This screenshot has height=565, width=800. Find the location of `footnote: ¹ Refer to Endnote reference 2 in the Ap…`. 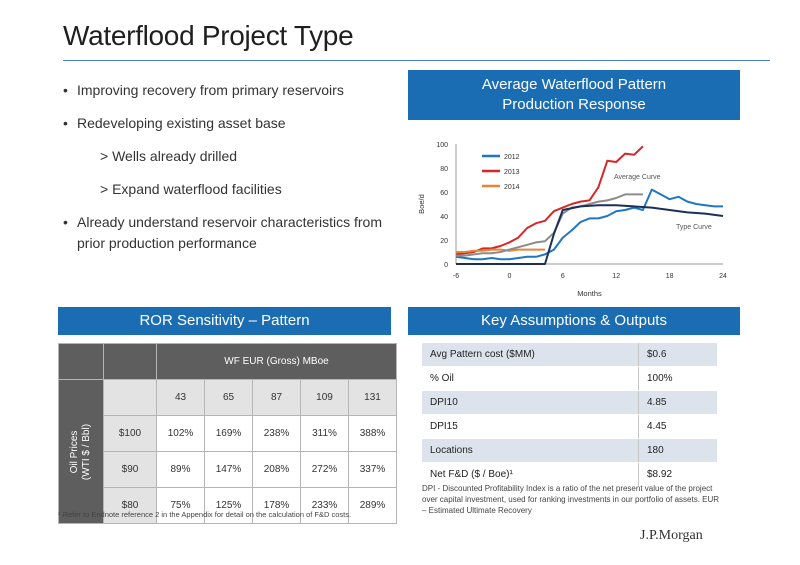

footnote: ¹ Refer to Endnote reference 2 in the Ap… is located at coordinates (205, 514).